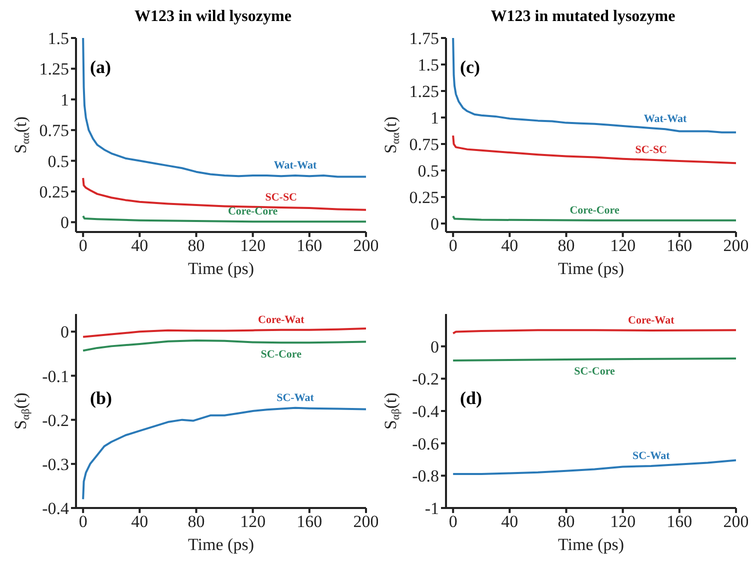  I want to click on y-tick-label: -0.3, so click(55, 464).